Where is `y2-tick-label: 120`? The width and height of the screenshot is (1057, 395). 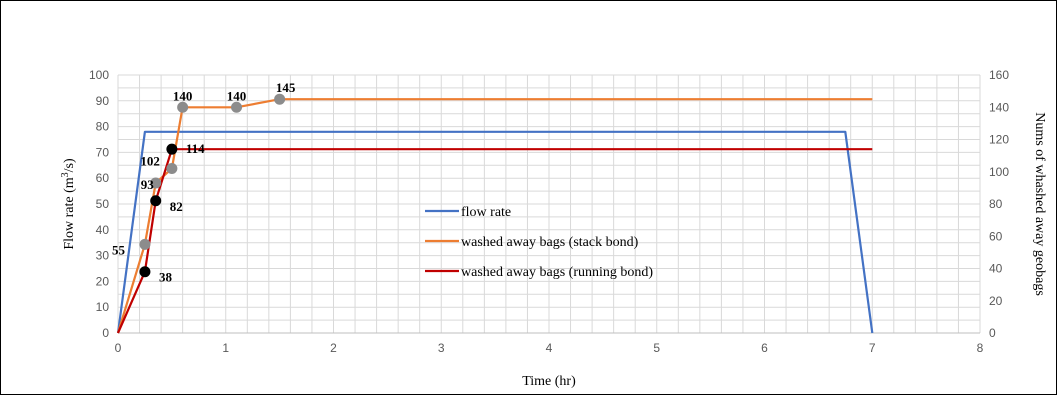 y2-tick-label: 120 is located at coordinates (999, 140).